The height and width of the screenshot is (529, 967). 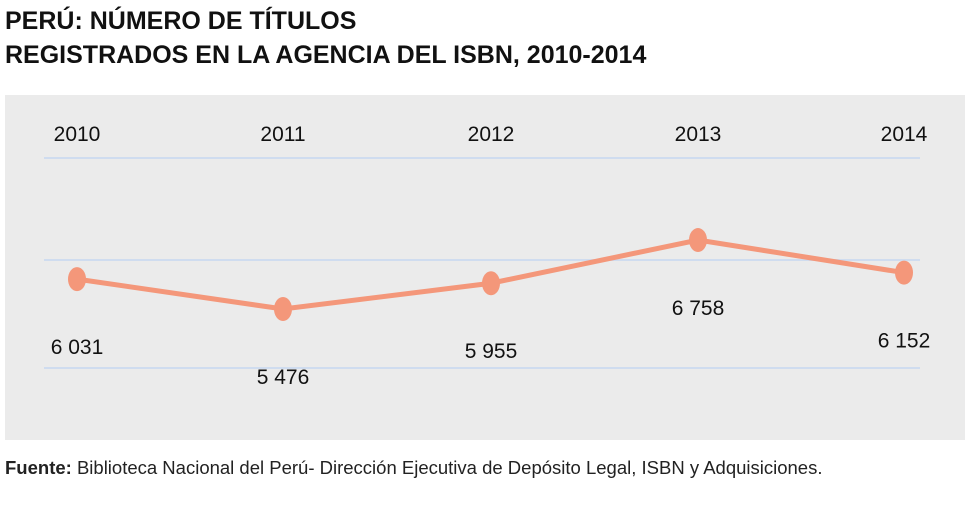 I want to click on x-tick-label: 2010, so click(x=77, y=134).